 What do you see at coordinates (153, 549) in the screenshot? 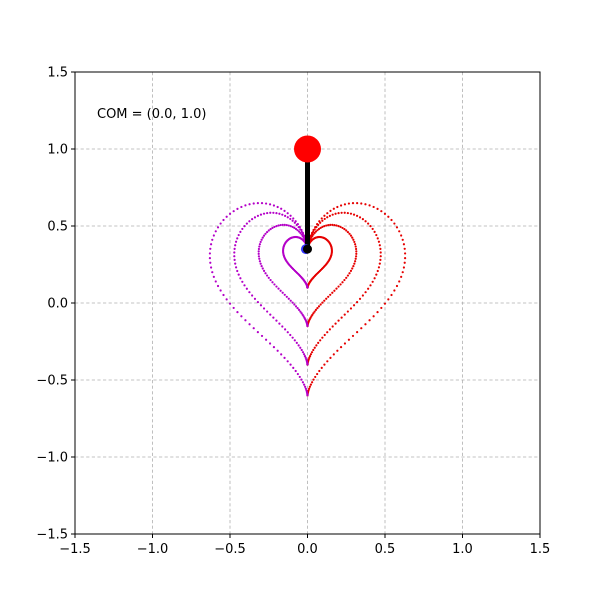
I see `x-tick-label: −1.0` at bounding box center [153, 549].